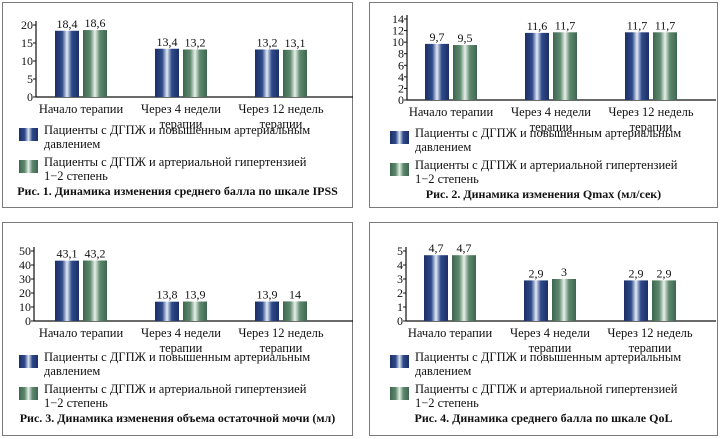 The image size is (720, 439). I want to click on data-label: 9,7, so click(437, 37).